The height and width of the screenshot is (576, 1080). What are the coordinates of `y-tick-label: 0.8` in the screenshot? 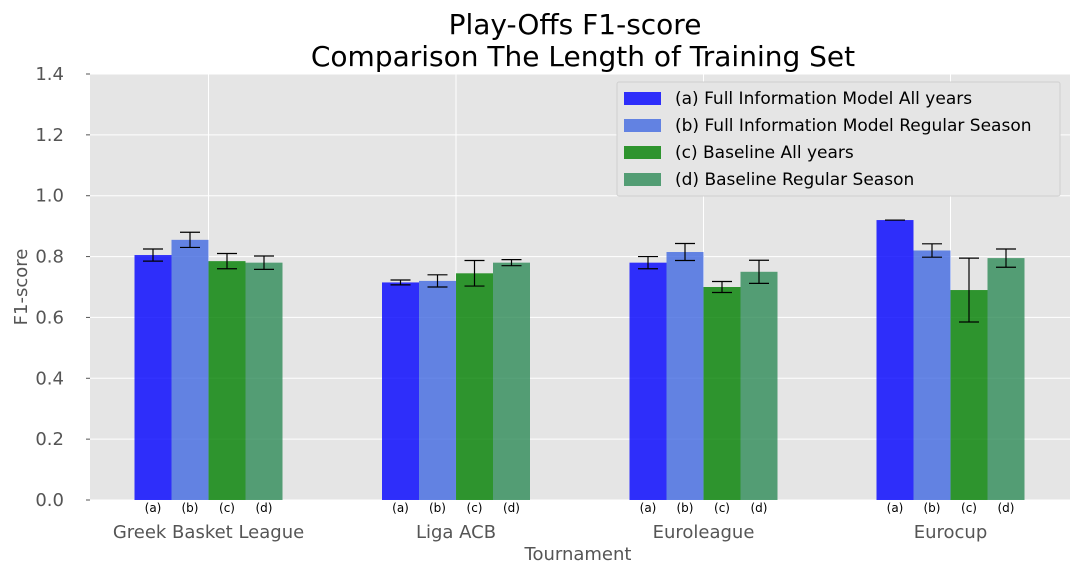 It's located at (49, 257).